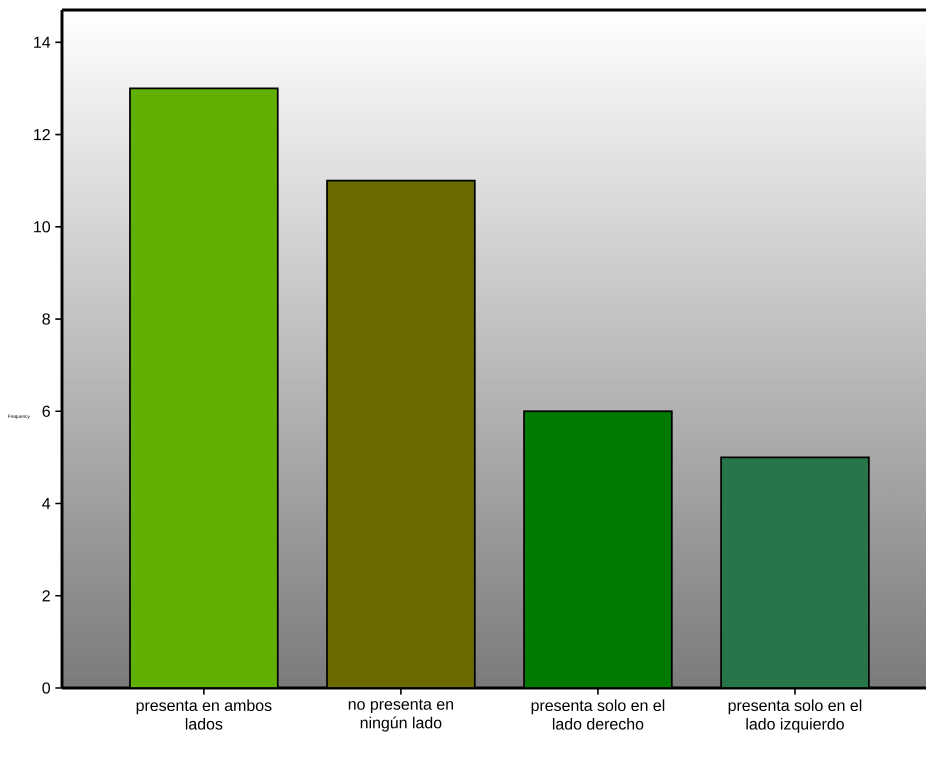 Image resolution: width=926 pixels, height=761 pixels. I want to click on y-tick-label: 2, so click(46, 596).